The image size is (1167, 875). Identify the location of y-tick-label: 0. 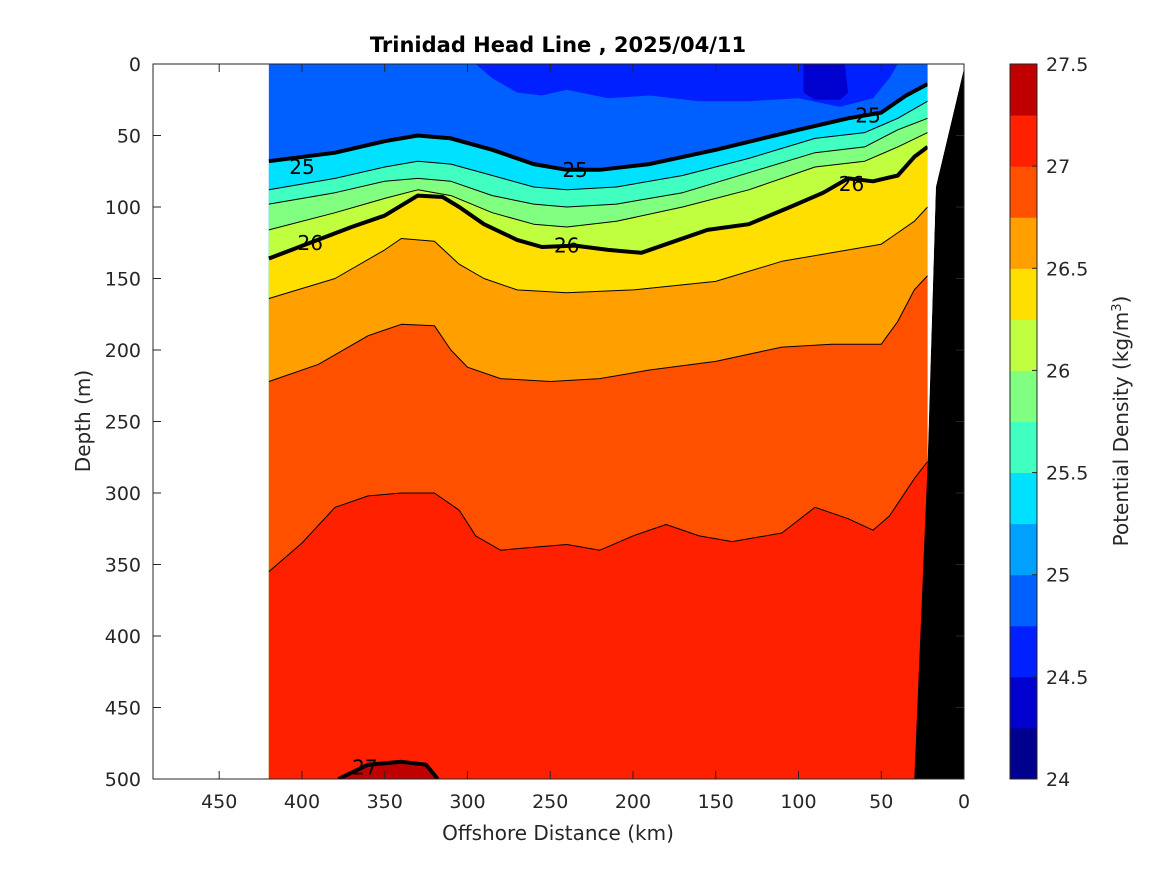
(135, 65).